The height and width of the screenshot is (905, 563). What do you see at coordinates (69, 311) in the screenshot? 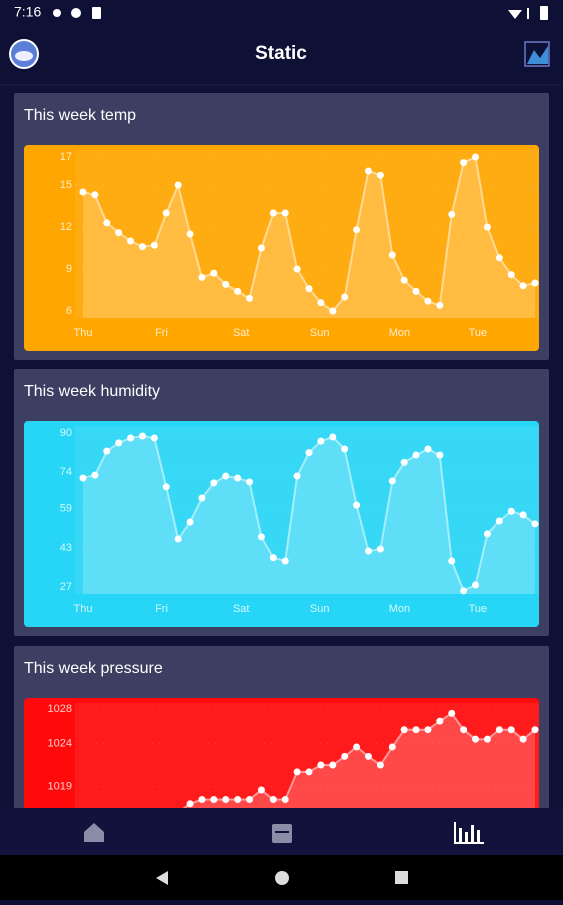
I see `y-tick-label: 6` at bounding box center [69, 311].